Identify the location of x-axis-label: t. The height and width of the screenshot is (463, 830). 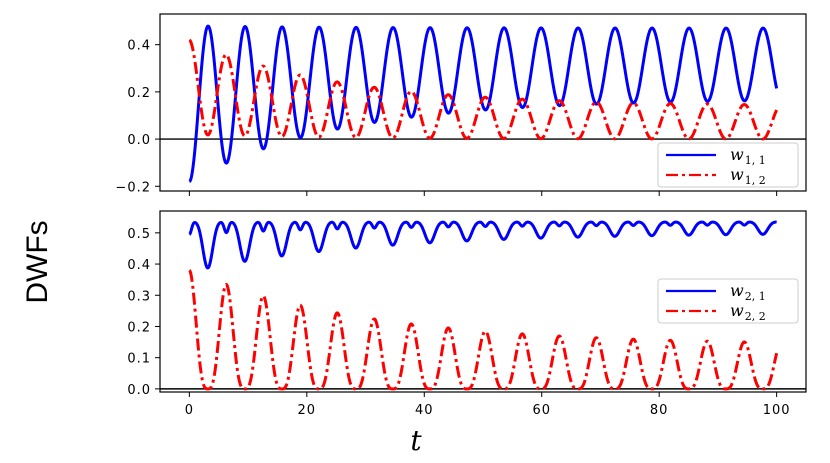
(416, 440).